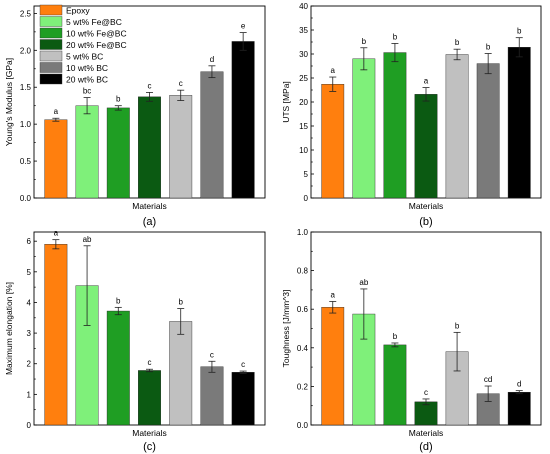  I want to click on y-tick-label: 3, so click(29, 333).